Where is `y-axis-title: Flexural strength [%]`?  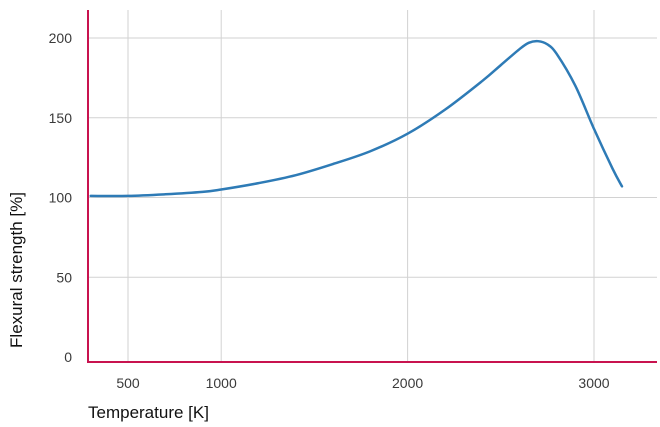 y-axis-title: Flexural strength [%] is located at coordinates (16, 270).